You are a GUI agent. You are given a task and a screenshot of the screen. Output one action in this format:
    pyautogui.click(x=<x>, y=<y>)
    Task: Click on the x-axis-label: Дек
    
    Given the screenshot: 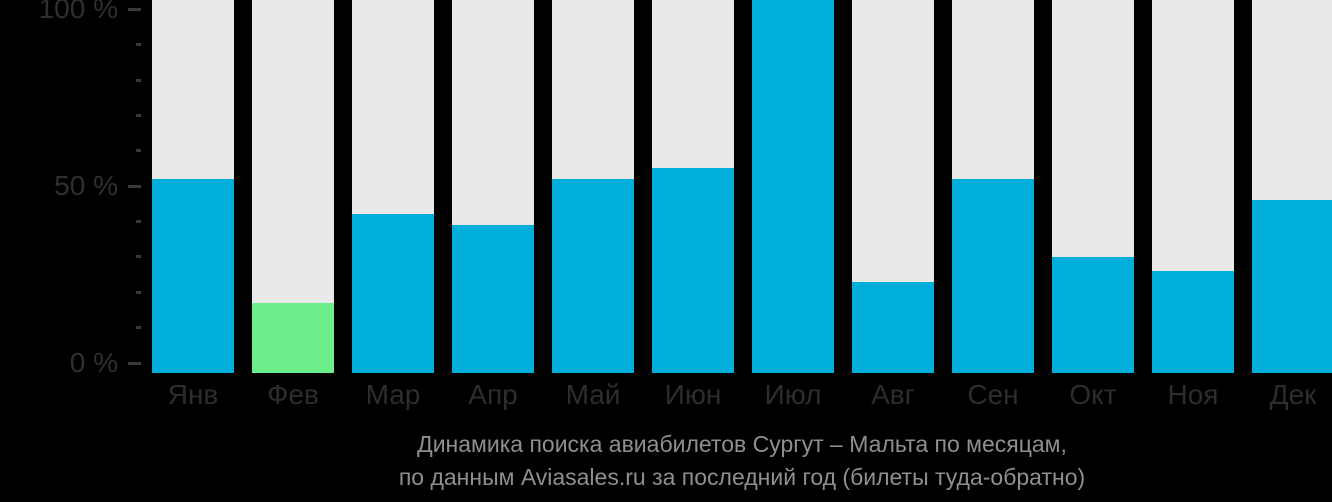 What is the action you would take?
    pyautogui.click(x=1293, y=394)
    